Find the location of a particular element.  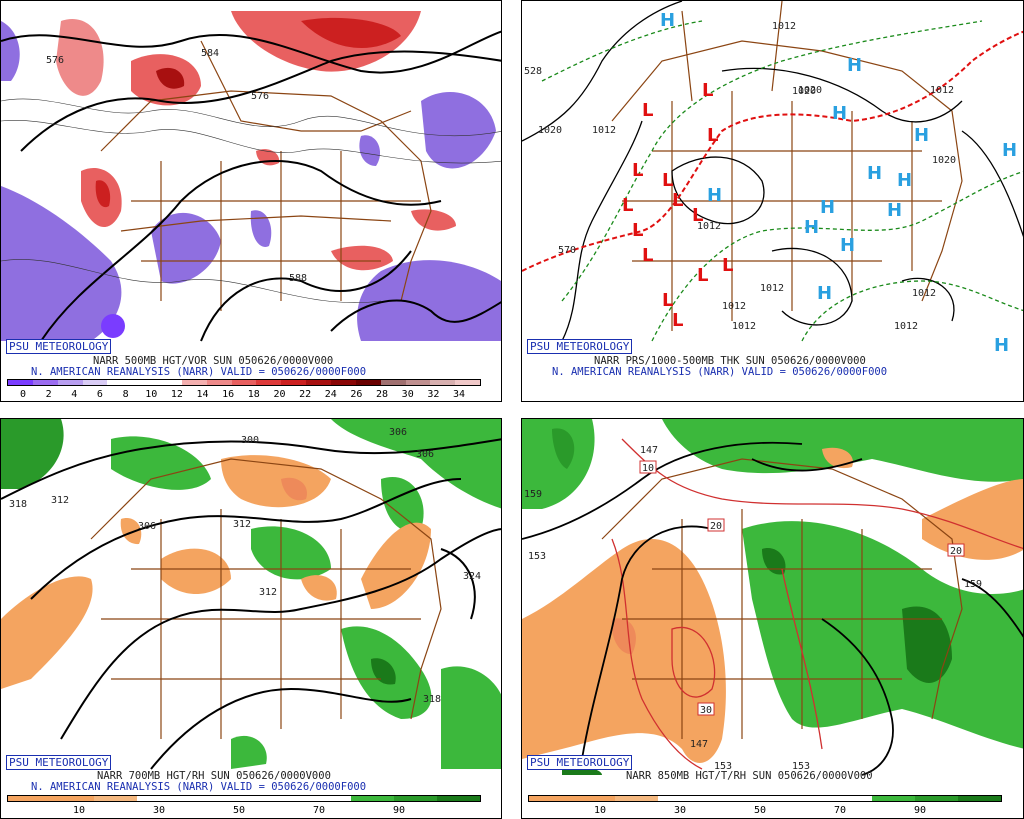

temperature-labels: 10 20 20 30 is located at coordinates (802, 588).